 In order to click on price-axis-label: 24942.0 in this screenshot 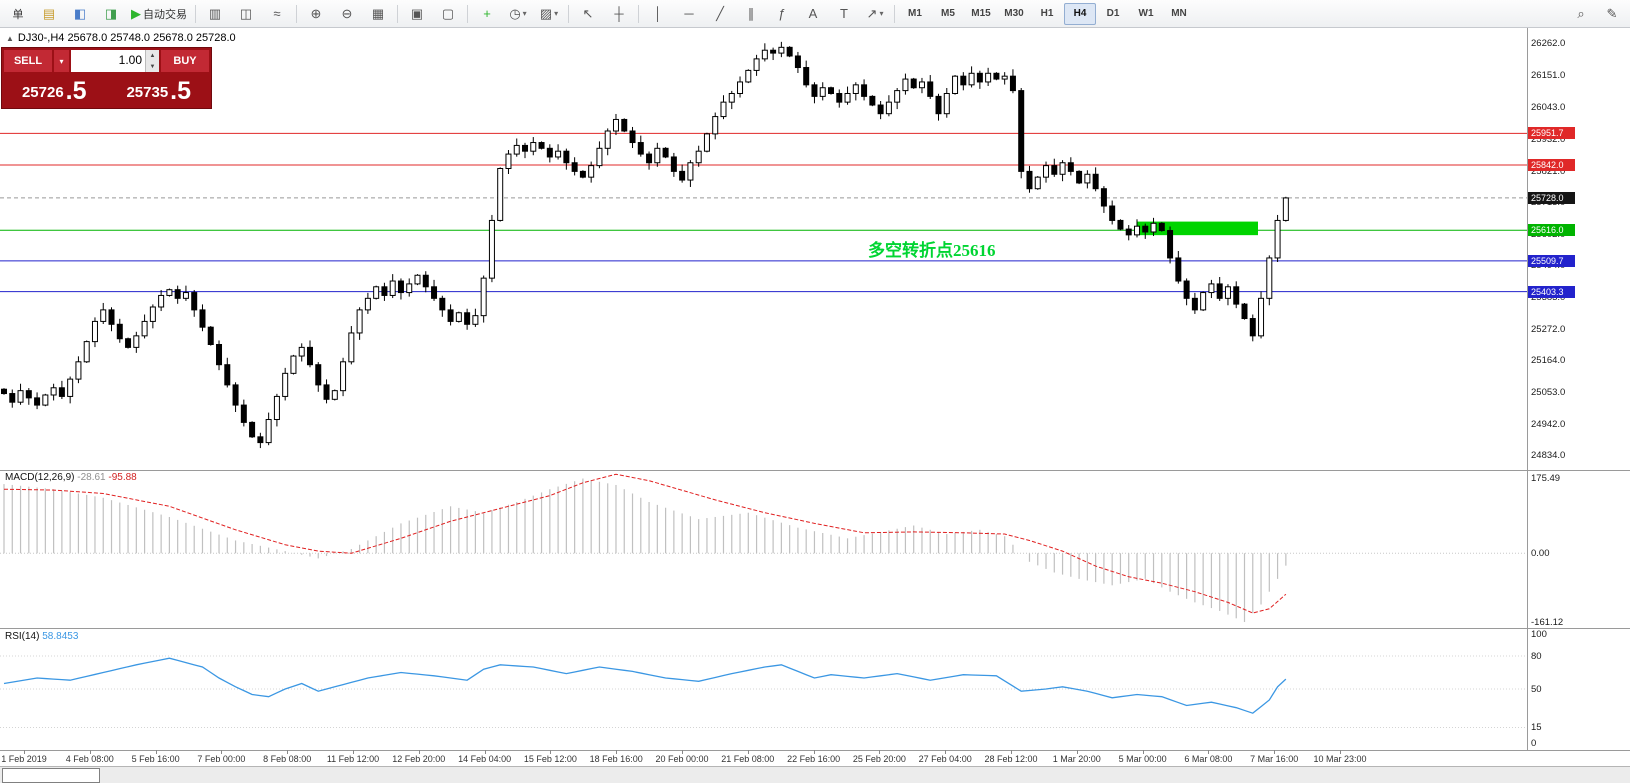, I will do `click(1548, 425)`.